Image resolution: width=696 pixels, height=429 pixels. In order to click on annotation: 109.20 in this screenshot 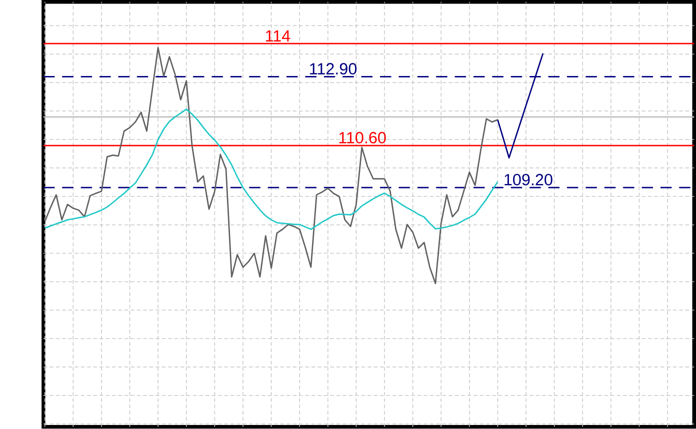, I will do `click(528, 180)`.